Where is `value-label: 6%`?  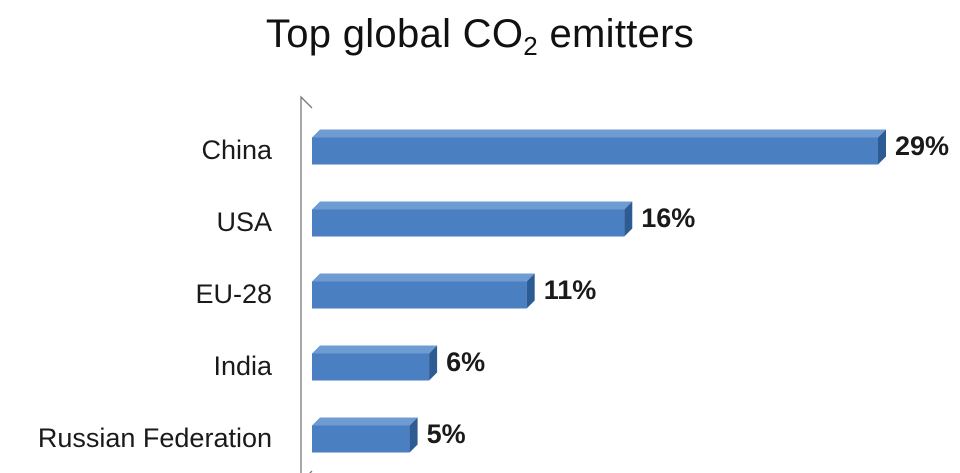
value-label: 6% is located at coordinates (465, 362).